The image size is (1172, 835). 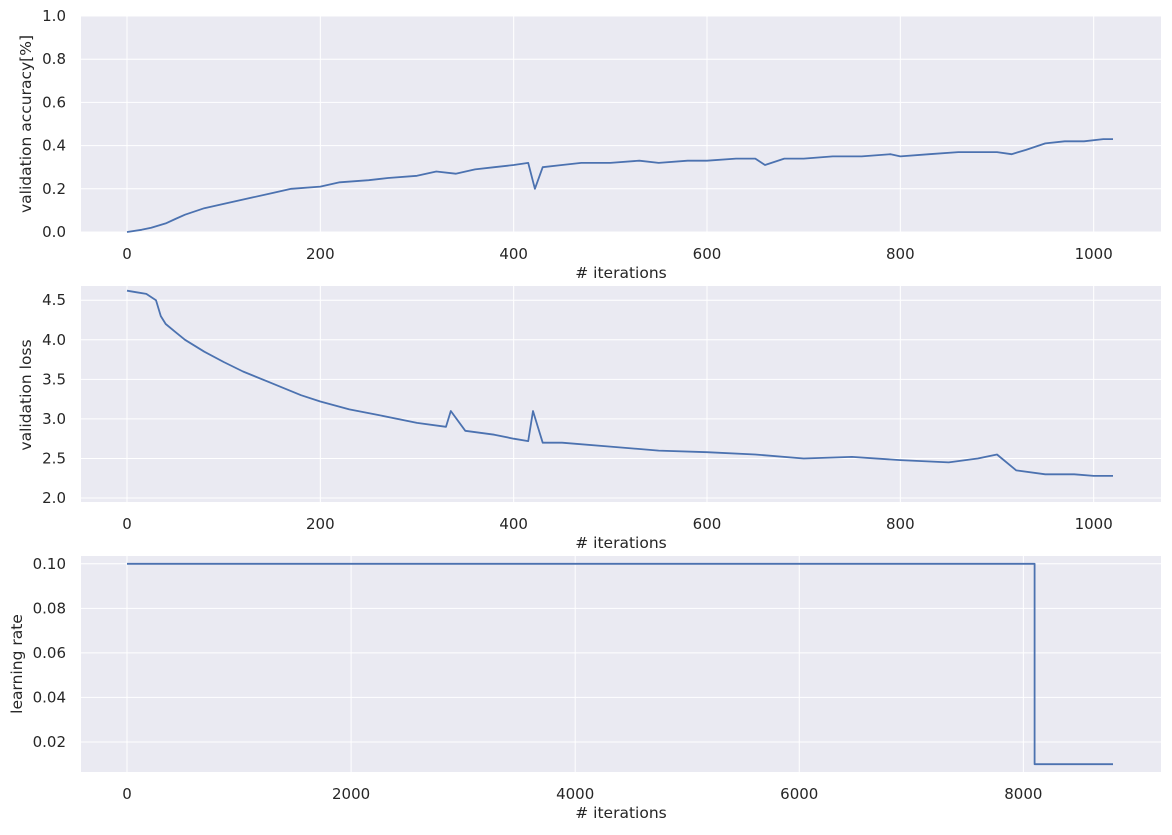 What do you see at coordinates (513, 254) in the screenshot?
I see `accuracy-x-tick-label: 400` at bounding box center [513, 254].